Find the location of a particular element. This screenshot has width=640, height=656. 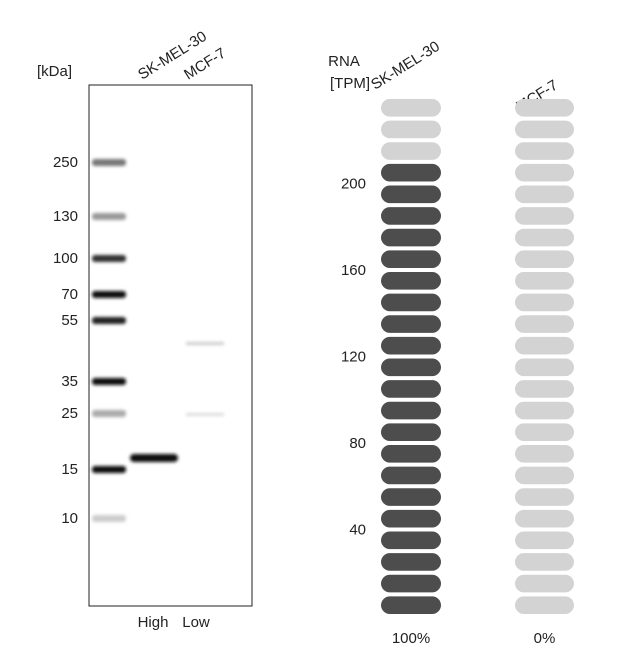

marker-label: 35 is located at coordinates (69, 381).